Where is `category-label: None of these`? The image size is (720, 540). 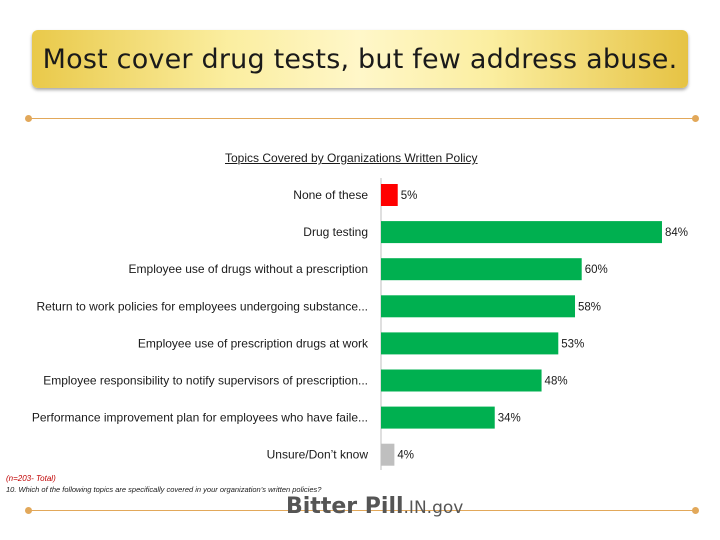
category-label: None of these is located at coordinates (330, 195).